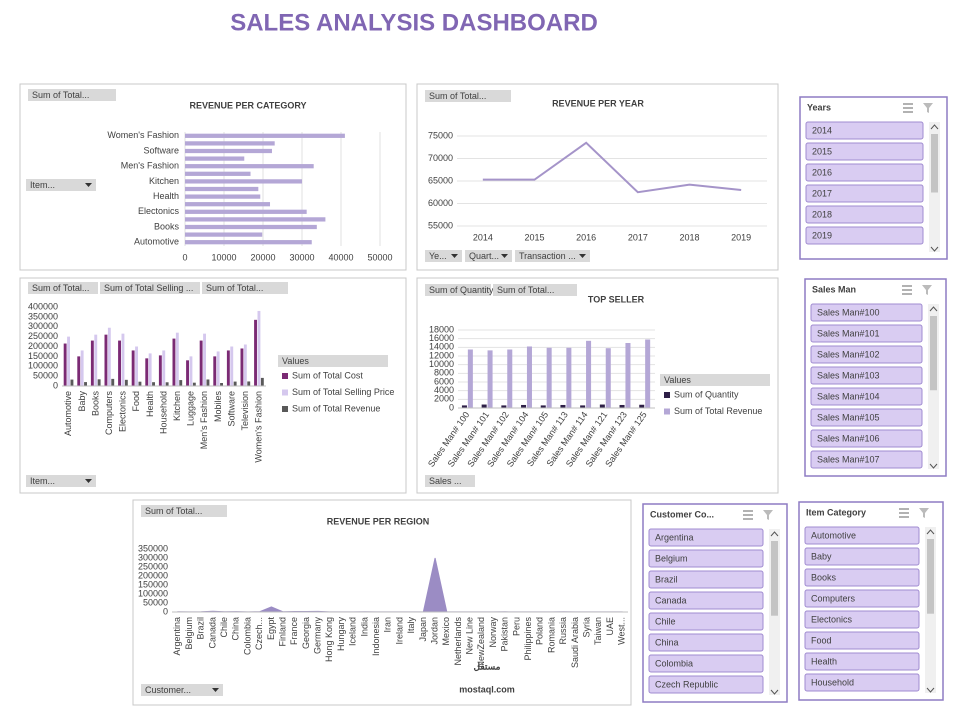 The width and height of the screenshot is (968, 714). I want to click on slicer-item-label: Sales Man#102, so click(848, 354).